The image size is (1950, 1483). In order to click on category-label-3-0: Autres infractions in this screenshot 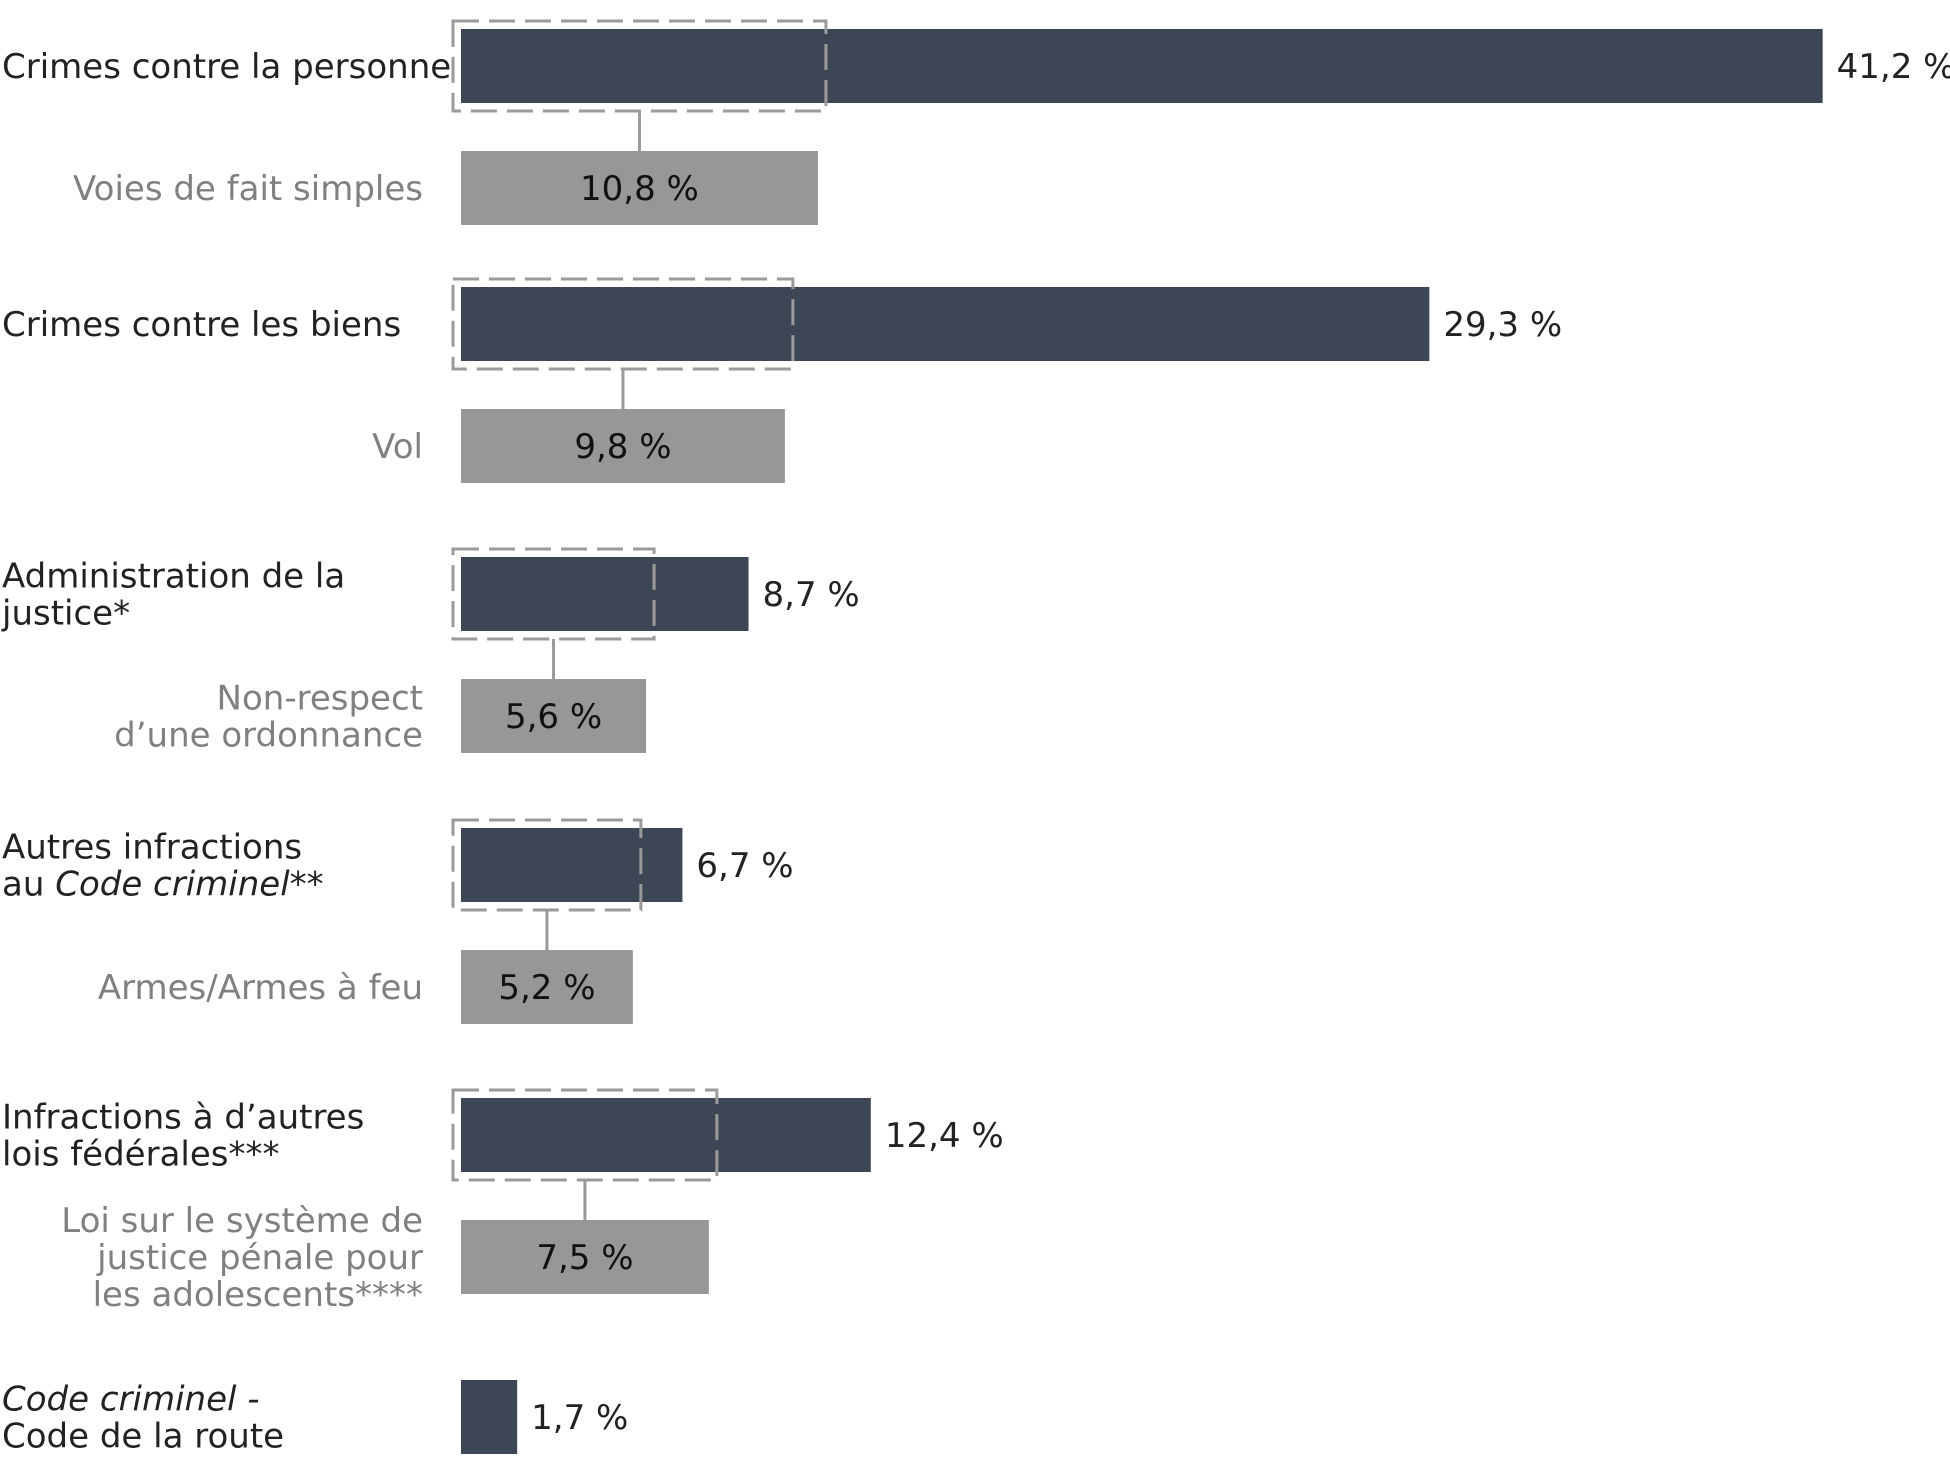, I will do `click(152, 848)`.